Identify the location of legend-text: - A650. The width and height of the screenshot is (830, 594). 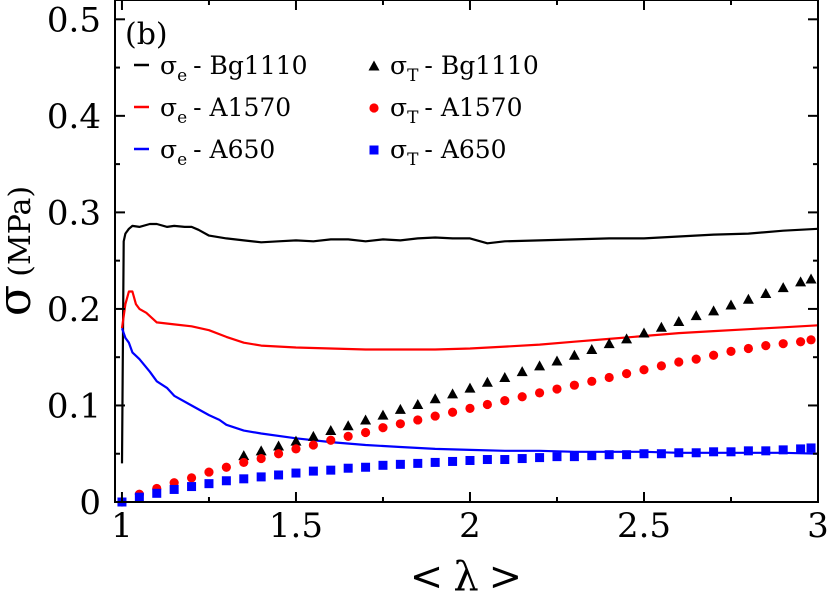
(234, 149).